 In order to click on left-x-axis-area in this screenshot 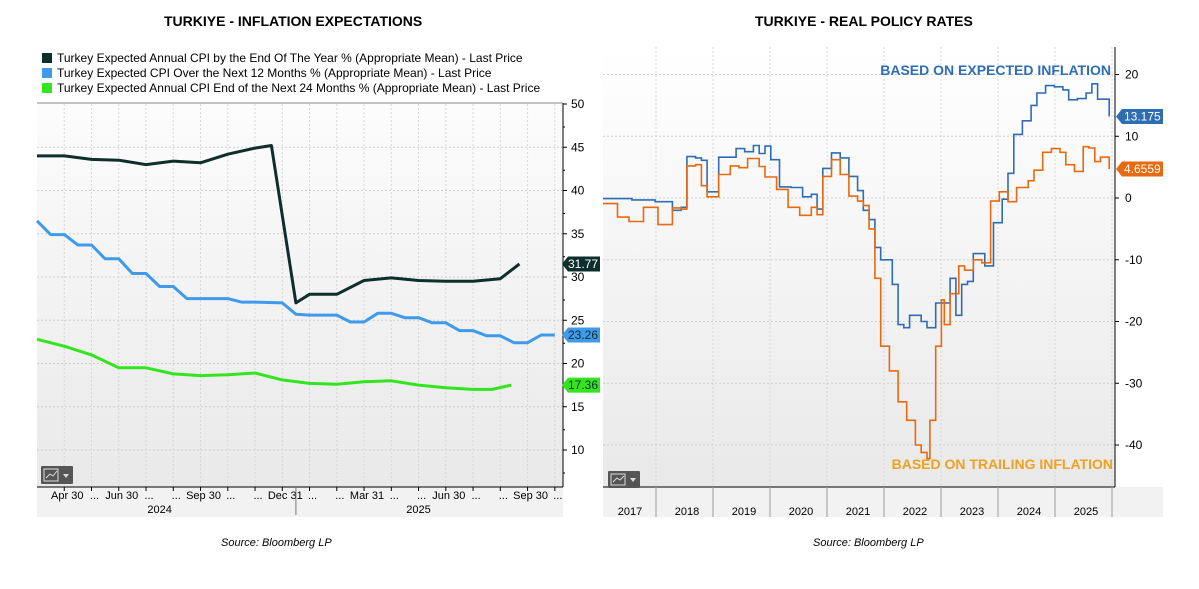, I will do `click(300, 502)`.